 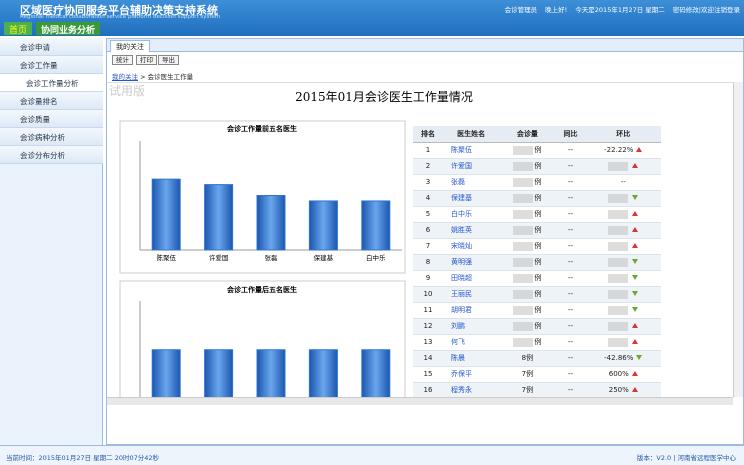 What do you see at coordinates (122, 60) in the screenshot?
I see `button: 统计` at bounding box center [122, 60].